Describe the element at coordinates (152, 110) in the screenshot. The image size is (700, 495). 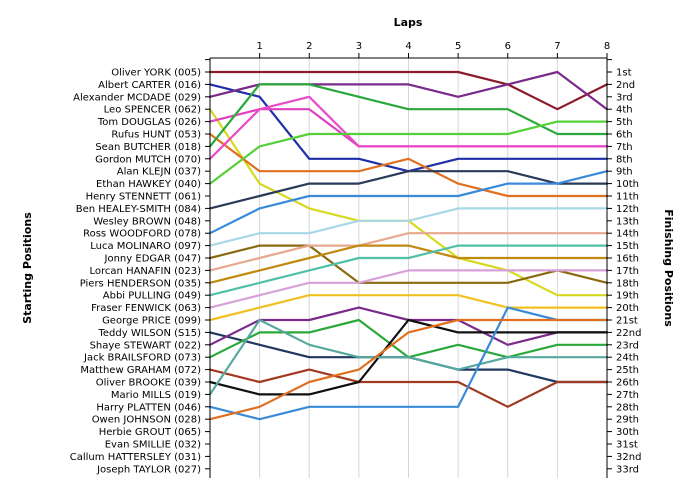
I see `starting-grid-label: Leo SPENCER (062)` at that location.